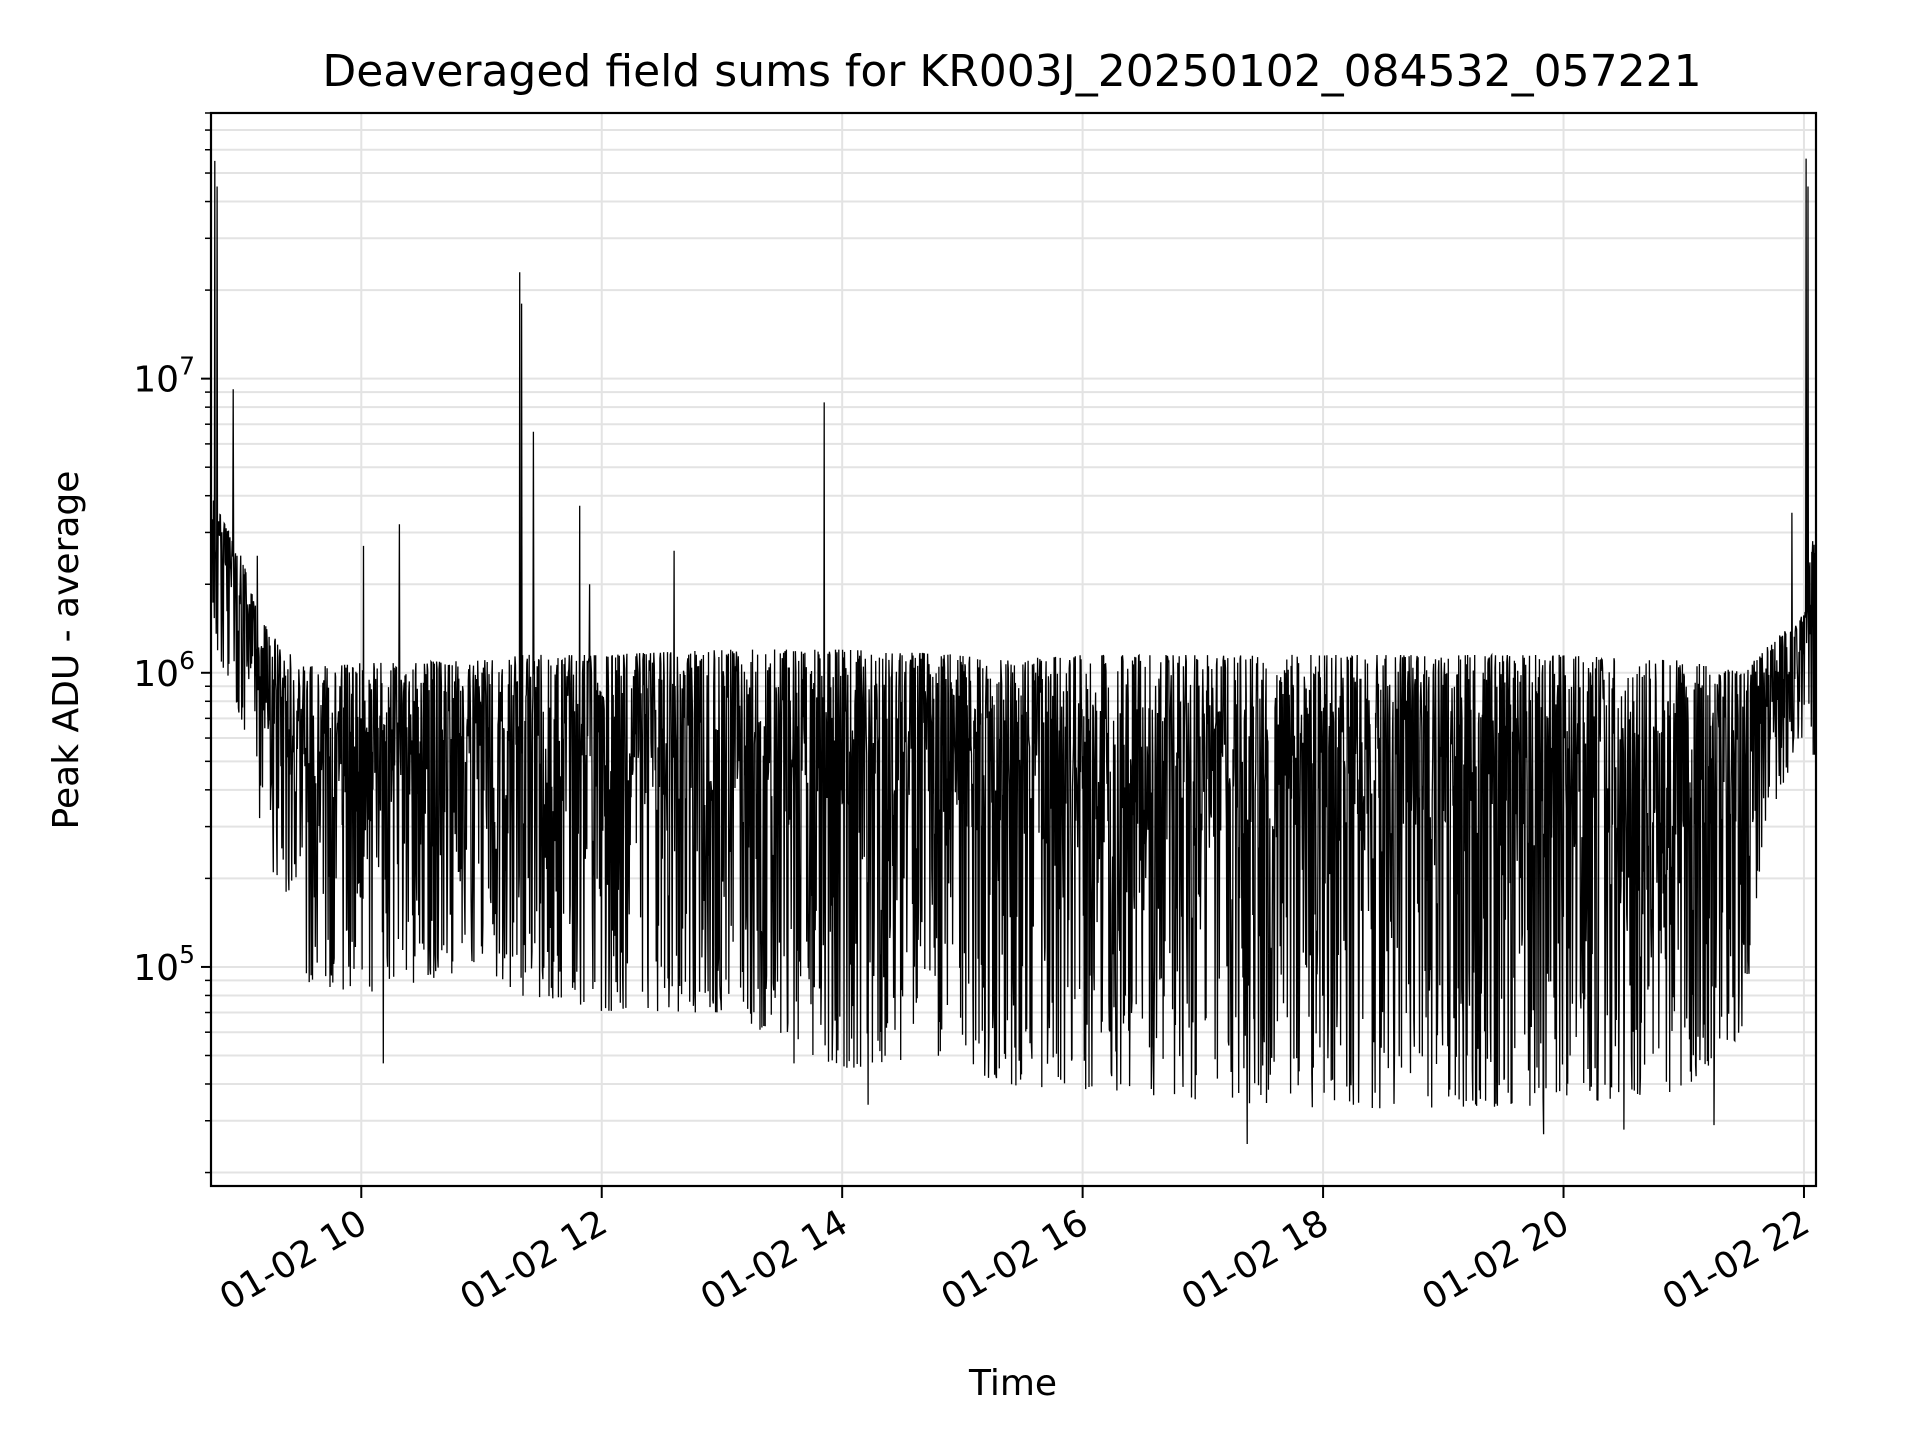 The height and width of the screenshot is (1440, 1920). Describe the element at coordinates (172, 643) in the screenshot. I see `y-axis: 10⁵ 10⁶ 10⁷` at that location.